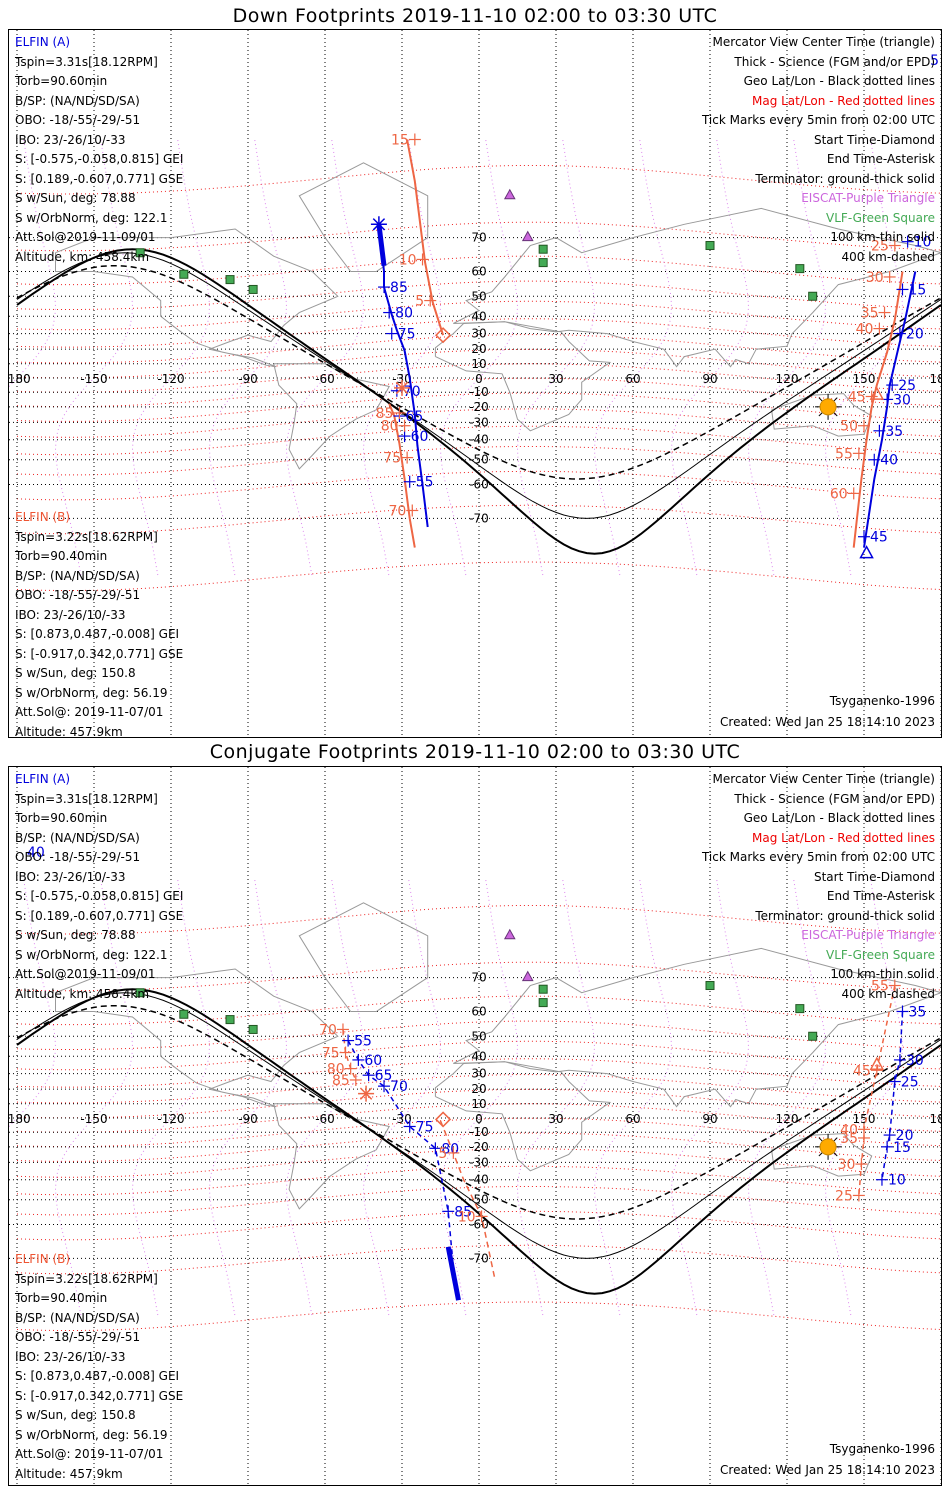 The height and width of the screenshot is (1500, 950). What do you see at coordinates (709, 1119) in the screenshot?
I see `lon-label: 90` at bounding box center [709, 1119].